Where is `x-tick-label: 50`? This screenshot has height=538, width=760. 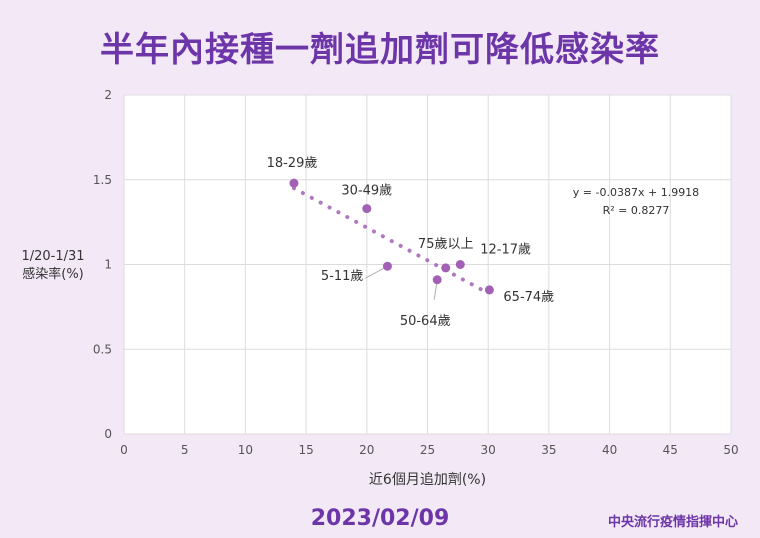
x-tick-label: 50 is located at coordinates (730, 450).